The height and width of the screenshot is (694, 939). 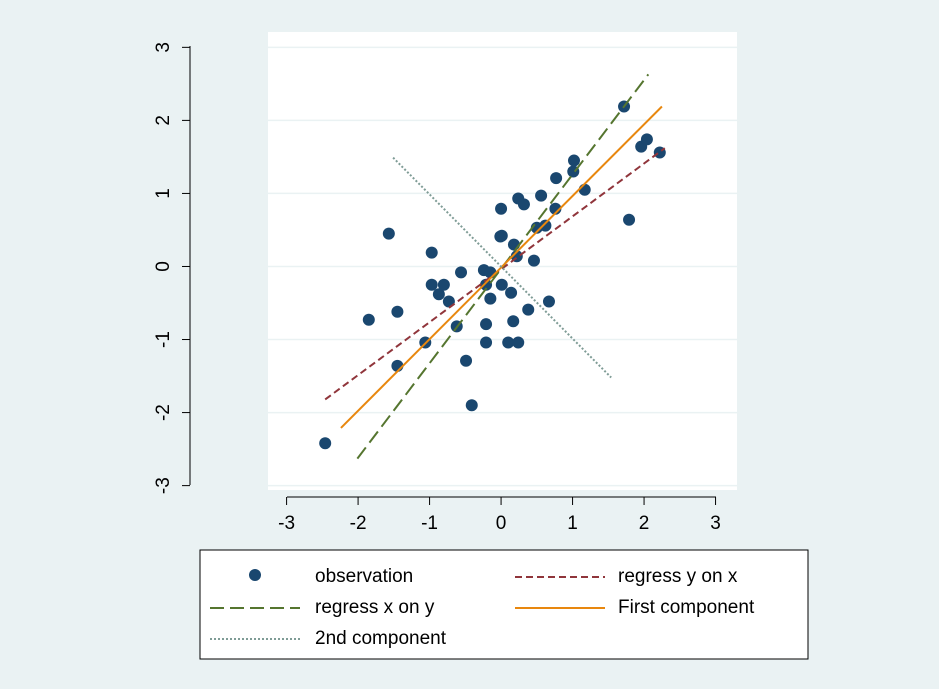 What do you see at coordinates (572, 523) in the screenshot?
I see `x-tick-label: 1` at bounding box center [572, 523].